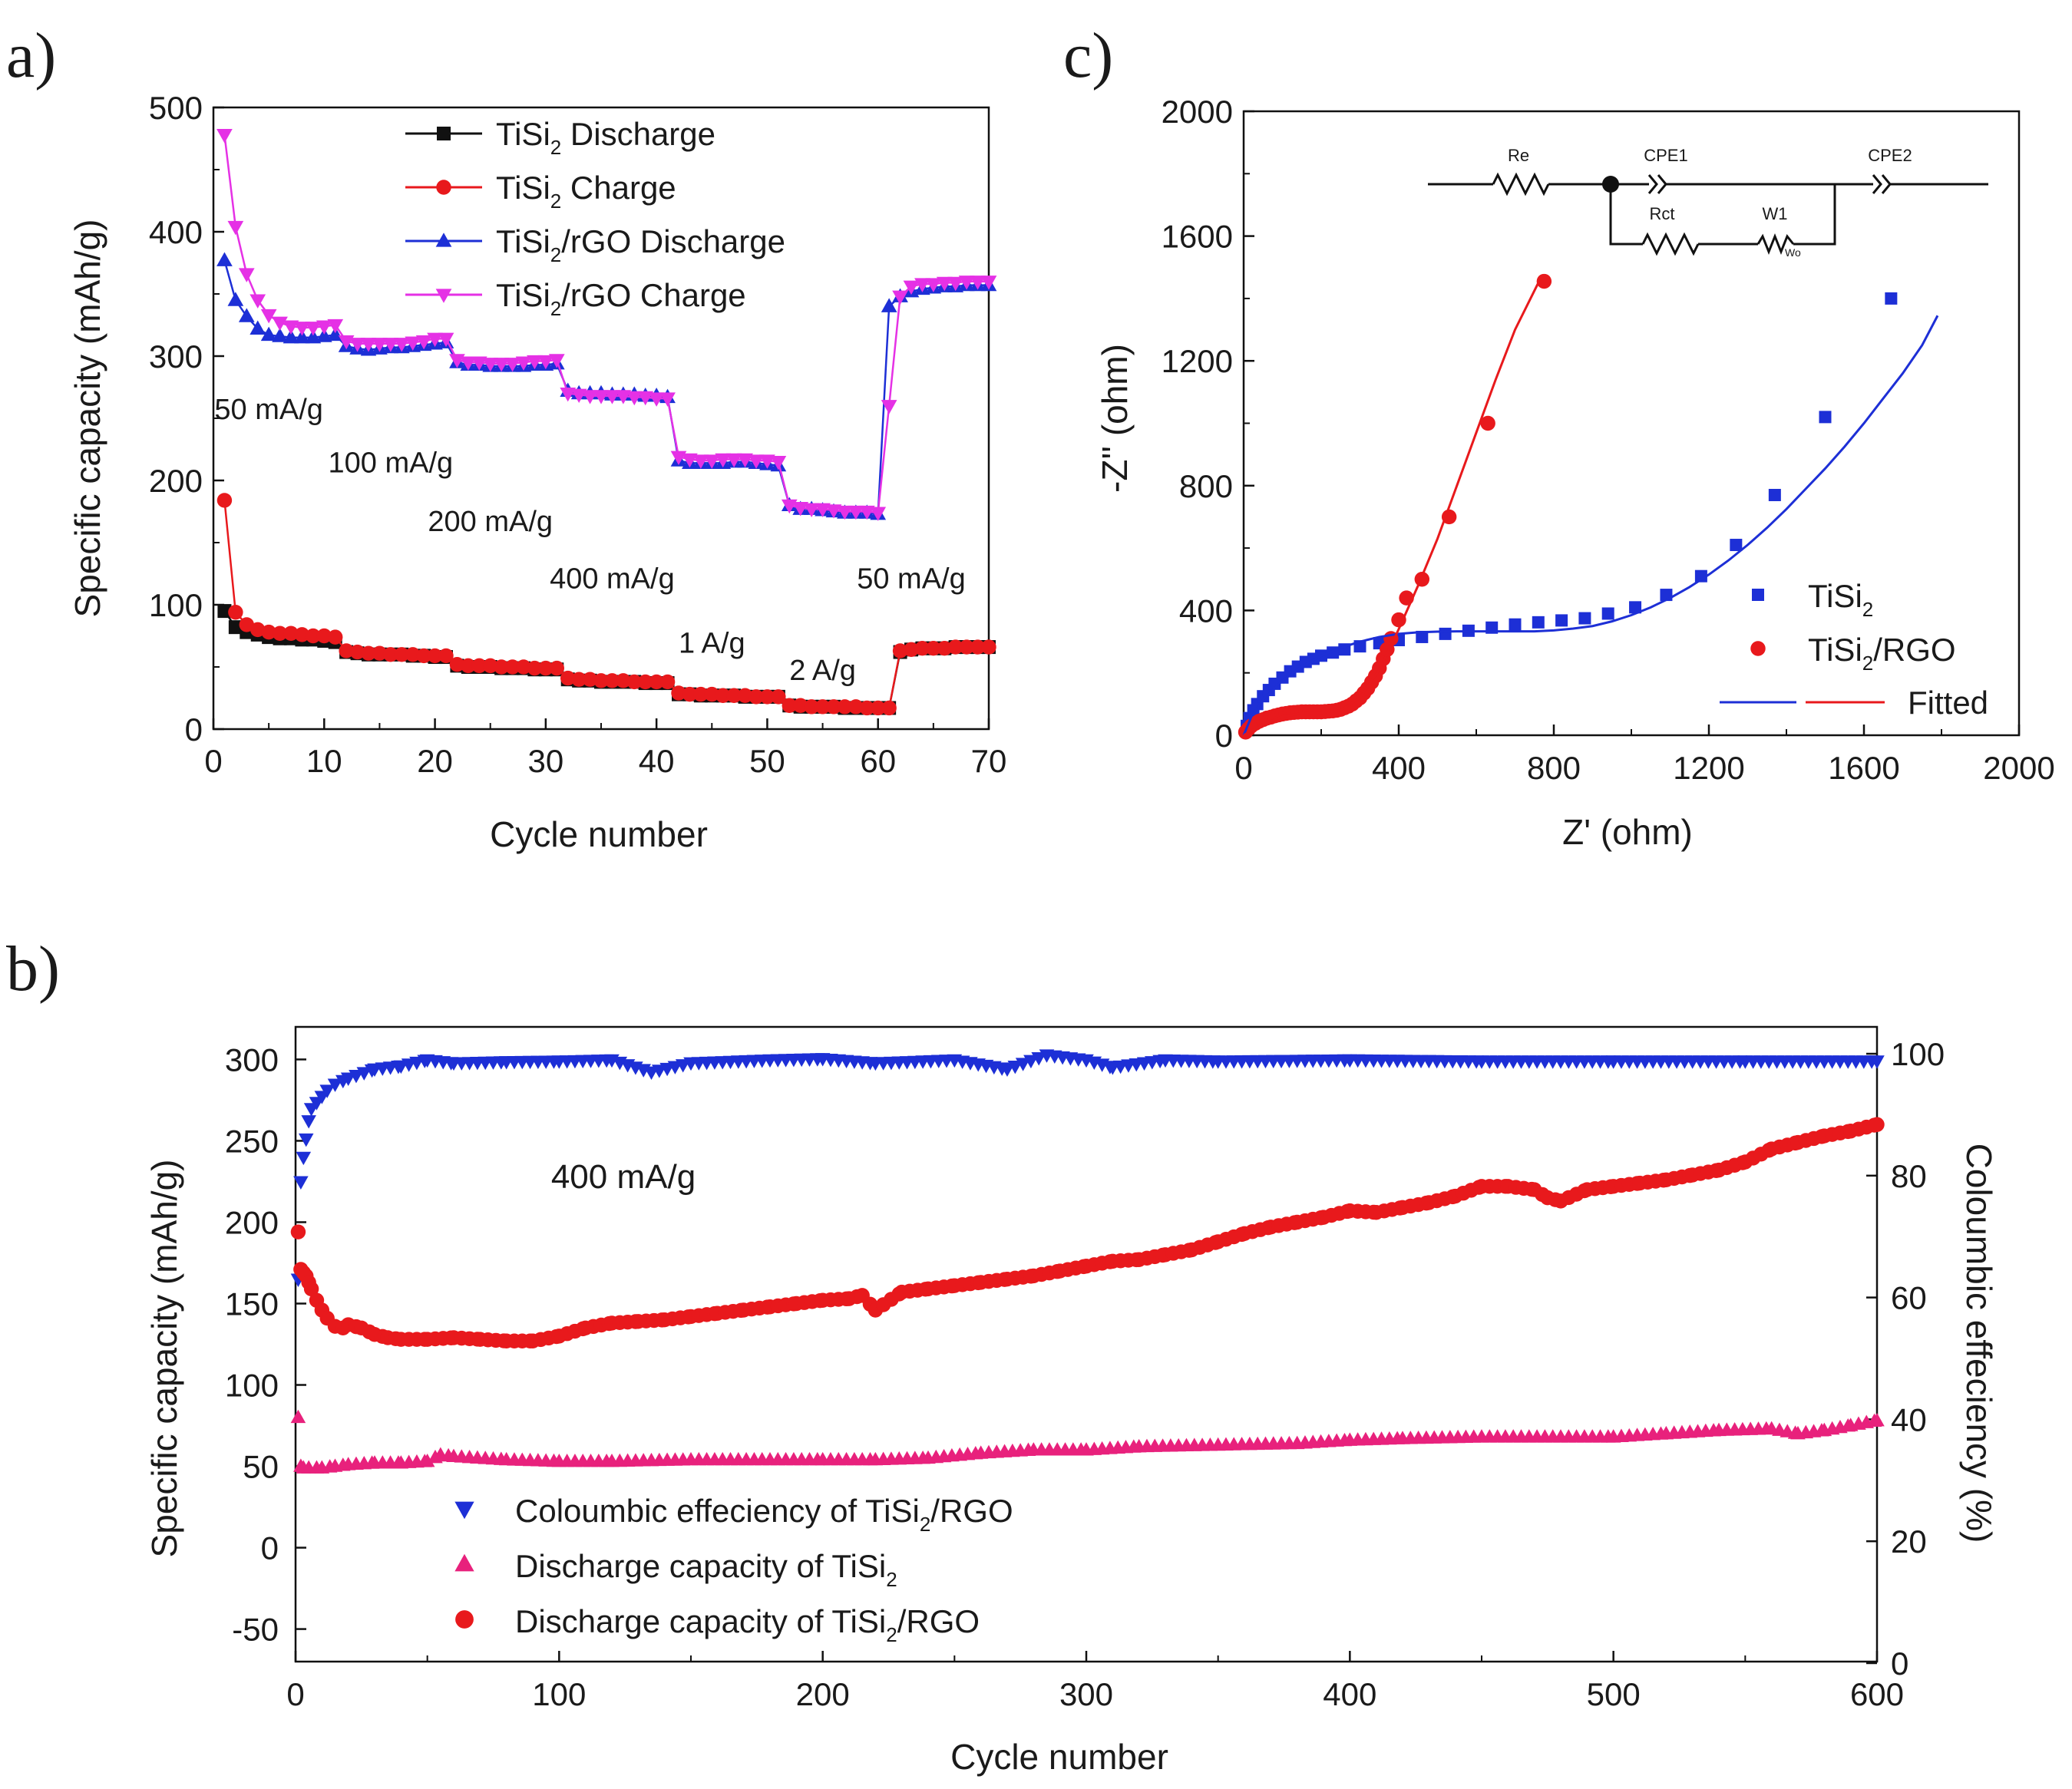 This screenshot has width=2072, height=1789. I want to click on circuit-label-cpe2: CPE2, so click(1890, 155).